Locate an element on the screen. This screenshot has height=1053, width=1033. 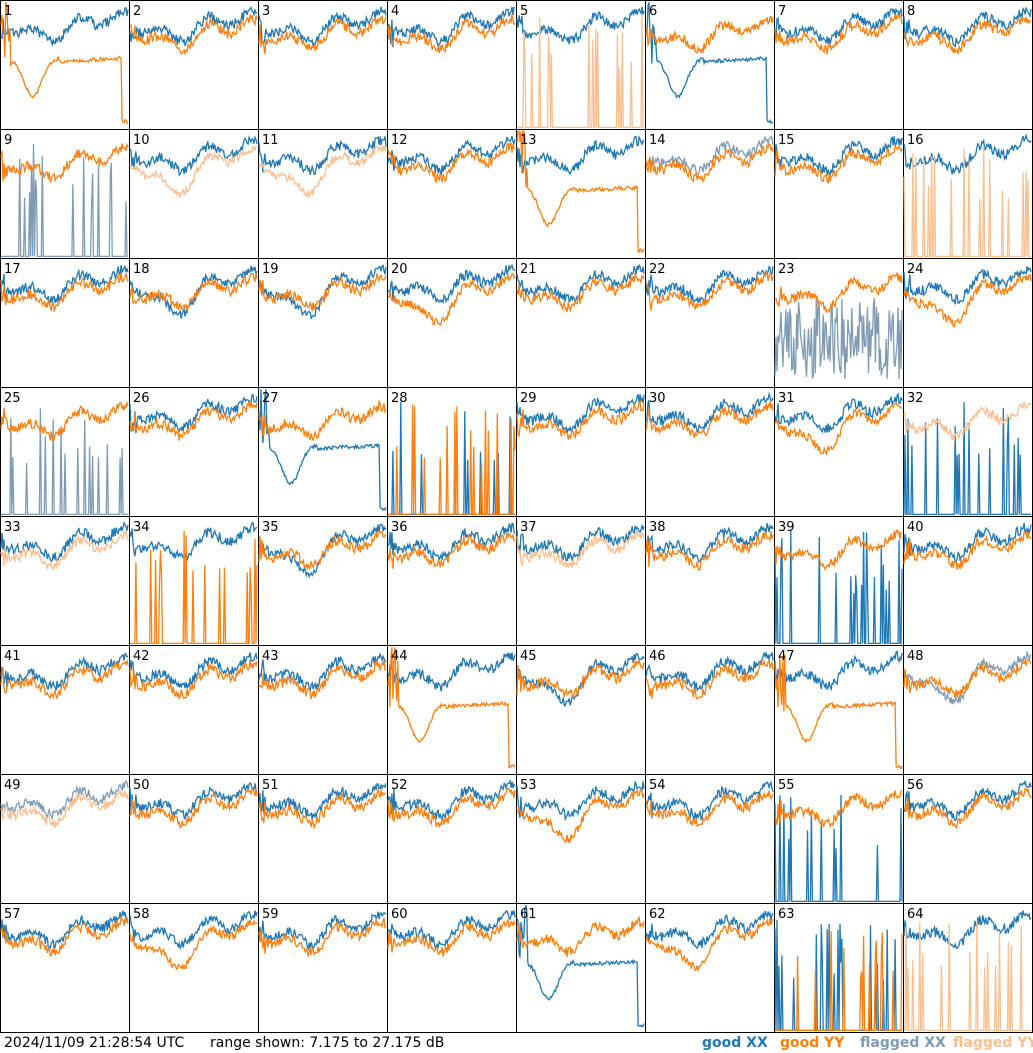
panel-label: 43 is located at coordinates (270, 656).